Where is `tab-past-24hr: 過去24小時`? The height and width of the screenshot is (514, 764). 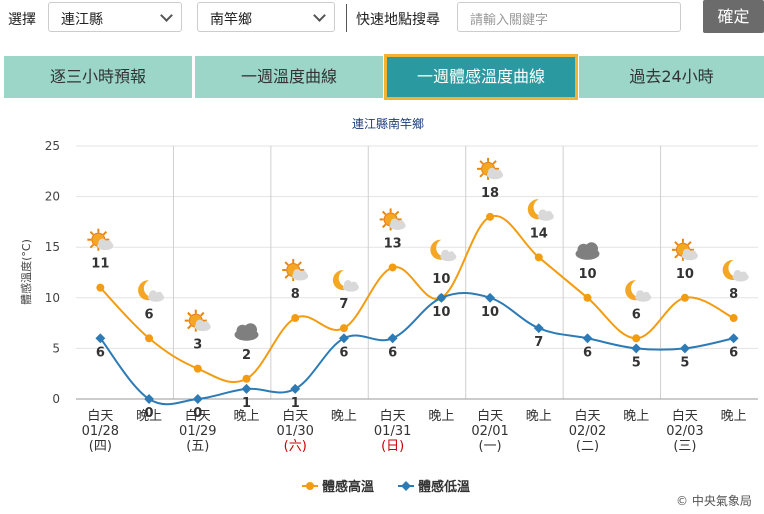
tab-past-24hr: 過去24小時 is located at coordinates (671, 77).